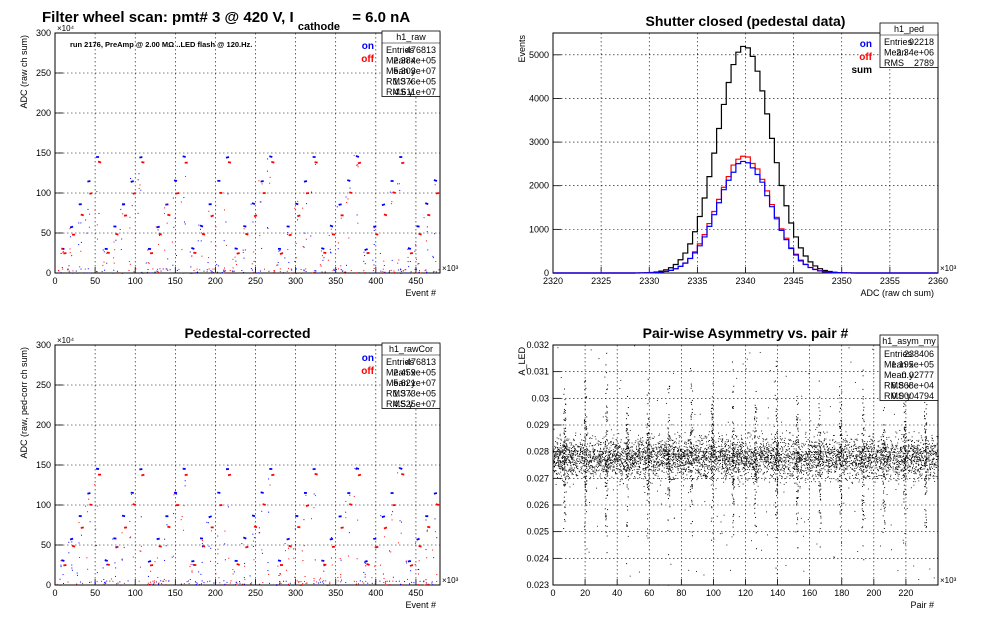 This screenshot has width=996, height=627. Describe the element at coordinates (414, 61) in the screenshot. I see `stats-value: 2.384e+05` at that location.